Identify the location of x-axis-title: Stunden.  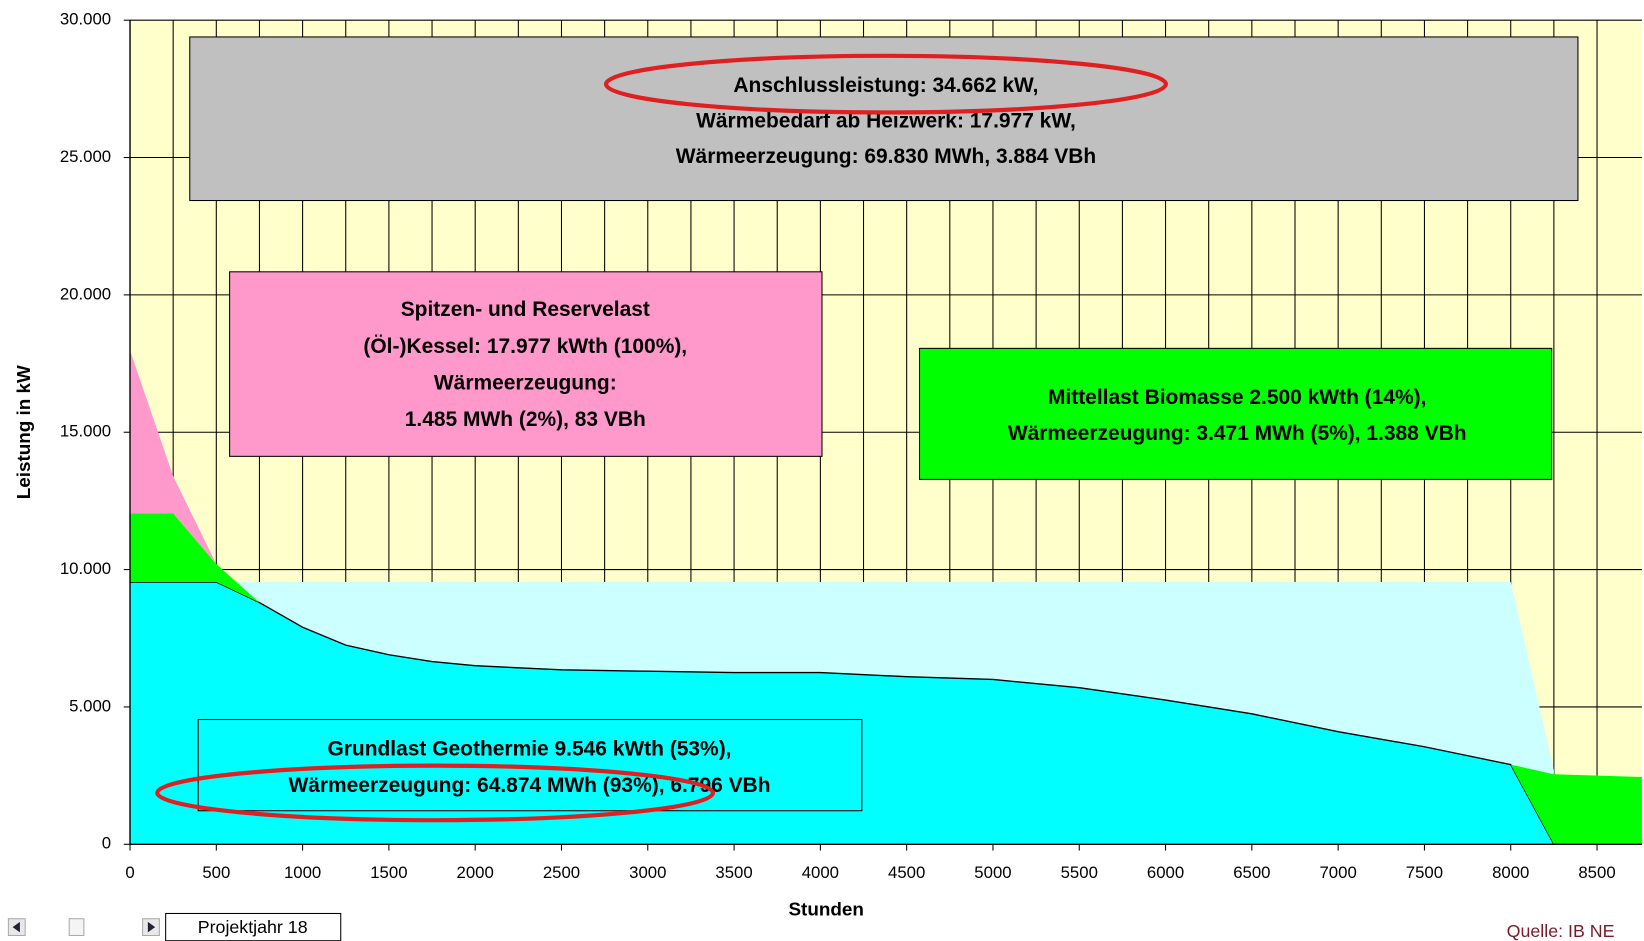
(825, 908).